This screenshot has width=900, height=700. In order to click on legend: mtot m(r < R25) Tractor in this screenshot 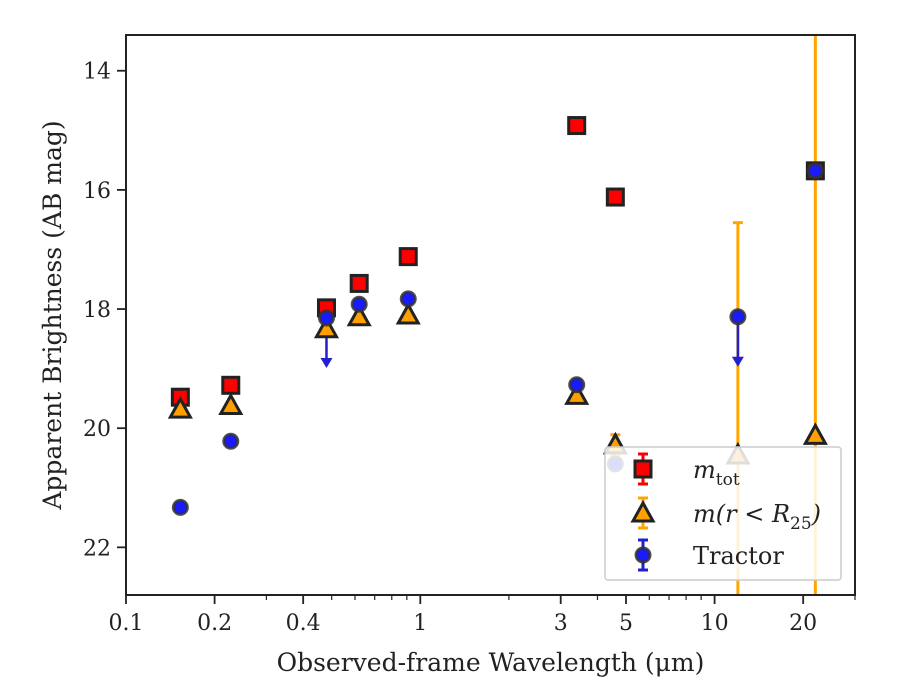, I will do `click(723, 513)`.